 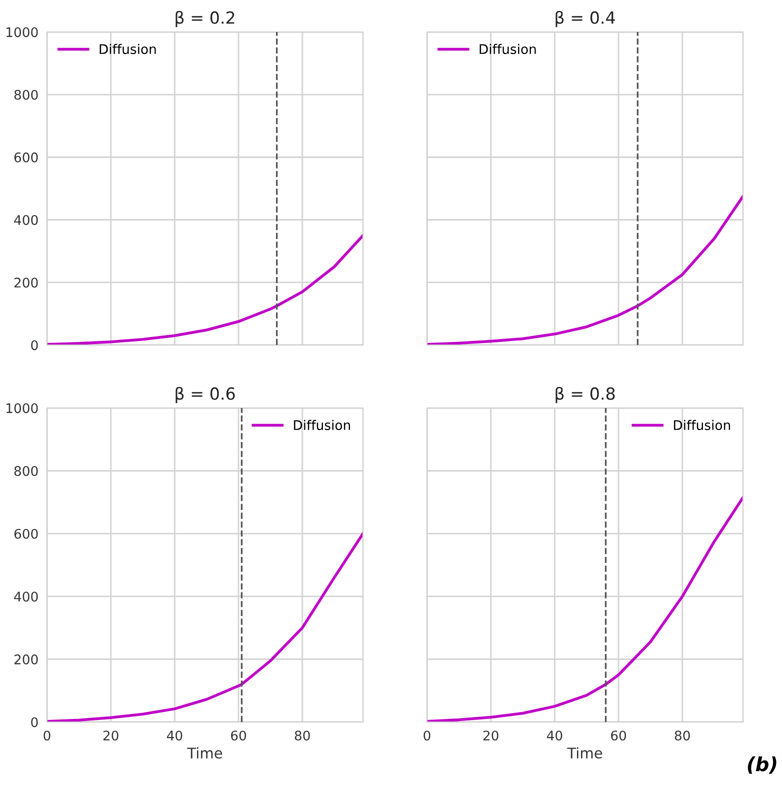 What do you see at coordinates (585, 19) in the screenshot?
I see `chart-title: β = 0.4` at bounding box center [585, 19].